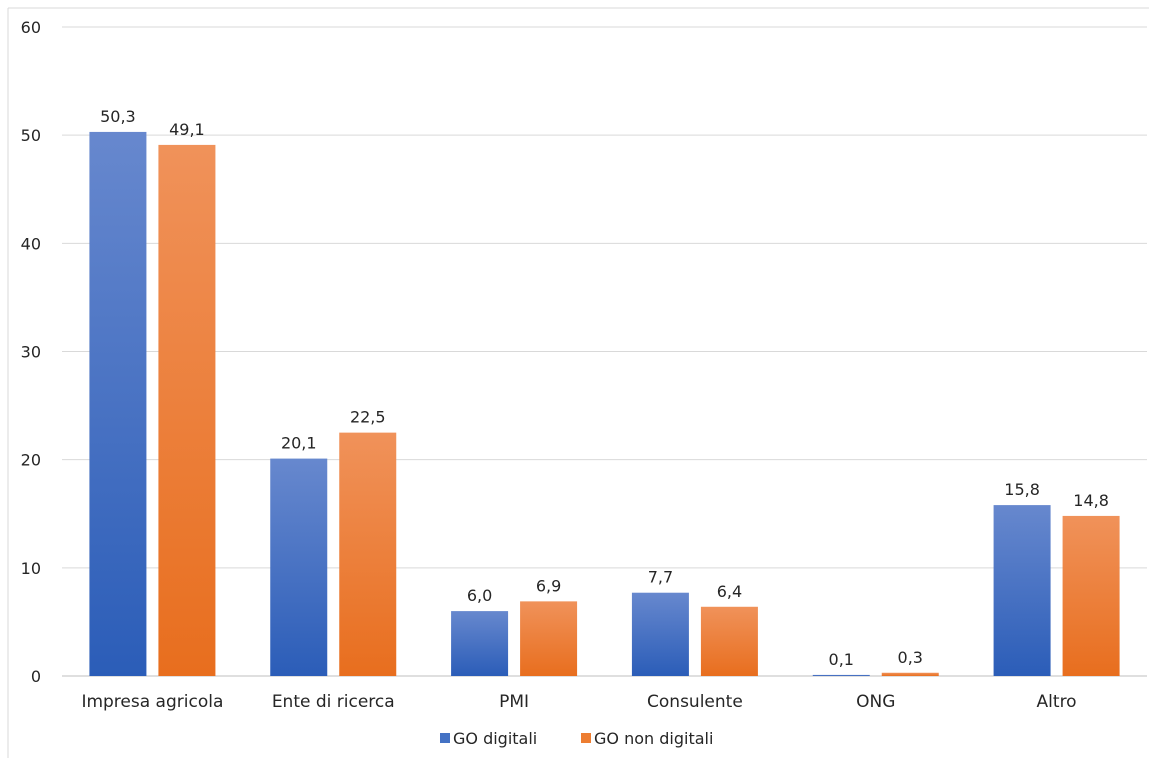 The height and width of the screenshot is (758, 1149). What do you see at coordinates (875, 702) in the screenshot?
I see `x-category-label: ONG` at bounding box center [875, 702].